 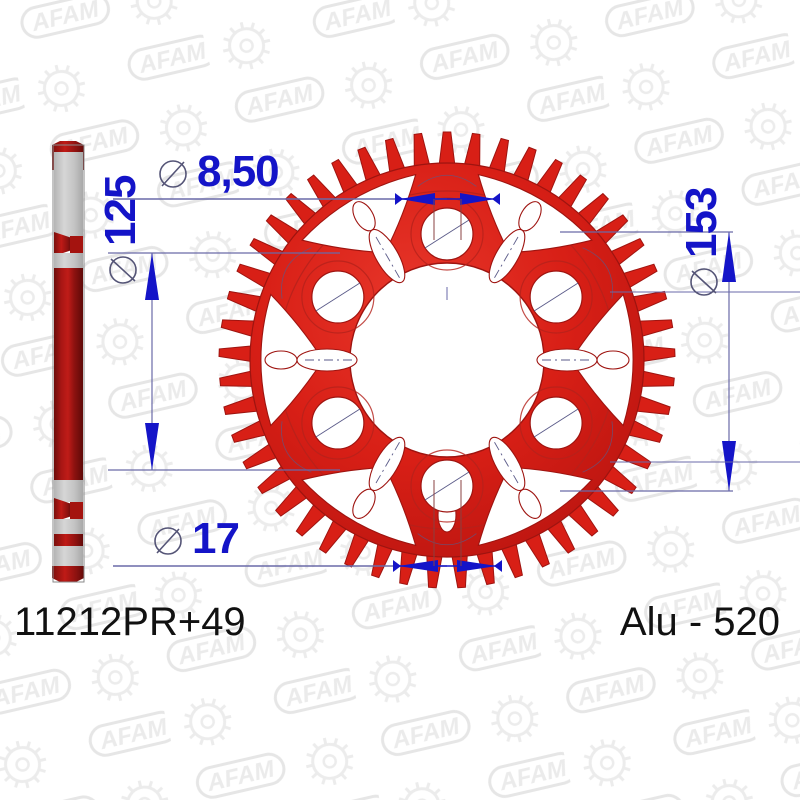 What do you see at coordinates (120, 210) in the screenshot?
I see `bolt-circle-value: 125` at bounding box center [120, 210].